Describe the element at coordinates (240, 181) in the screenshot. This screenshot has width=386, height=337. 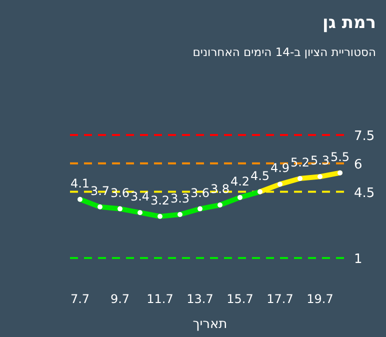
I see `data-label: 4.2` at that location.